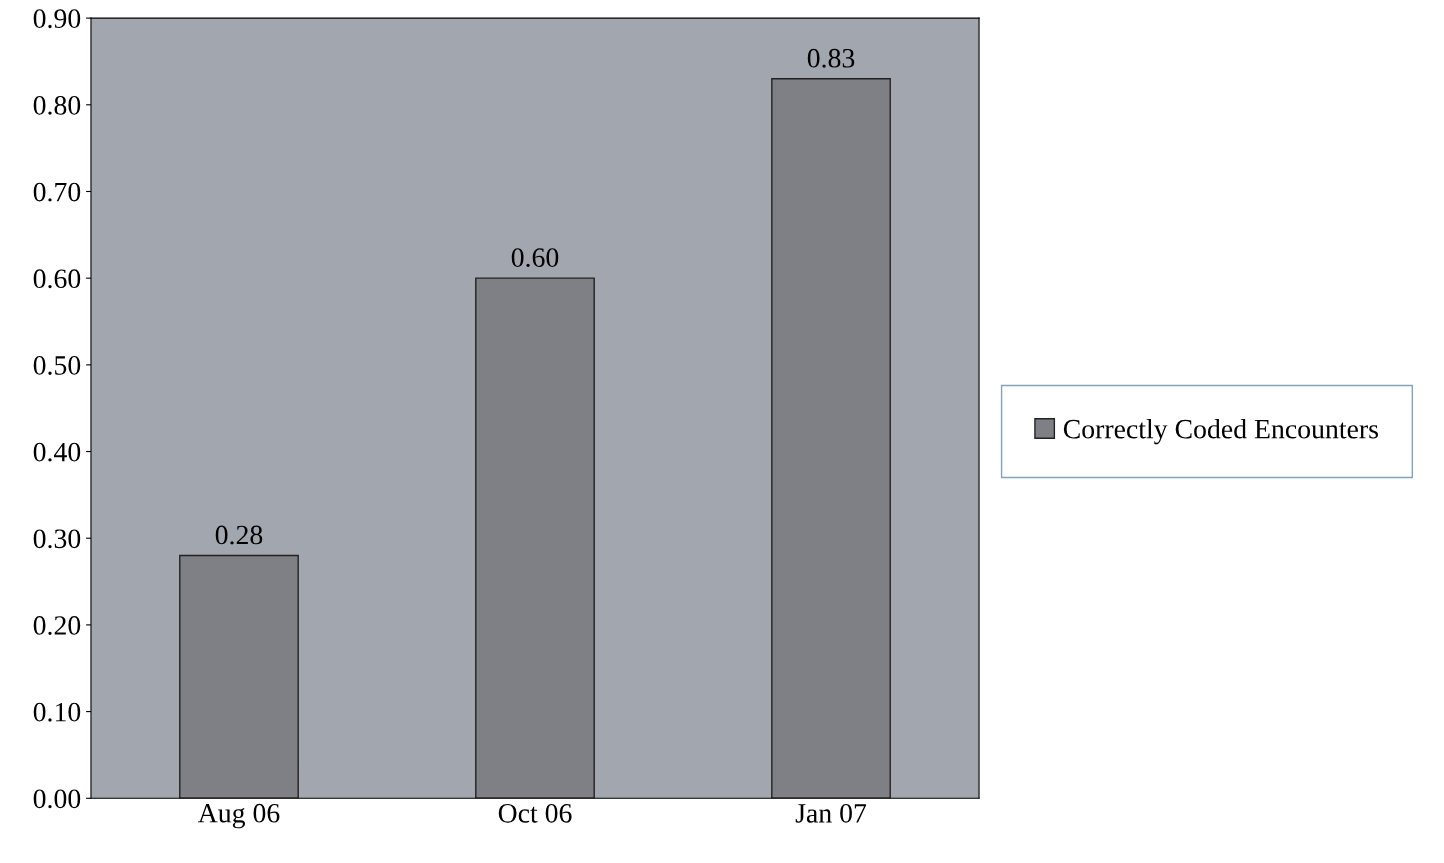  Describe the element at coordinates (57, 19) in the screenshot. I see `y-tick-label: 0.90` at that location.